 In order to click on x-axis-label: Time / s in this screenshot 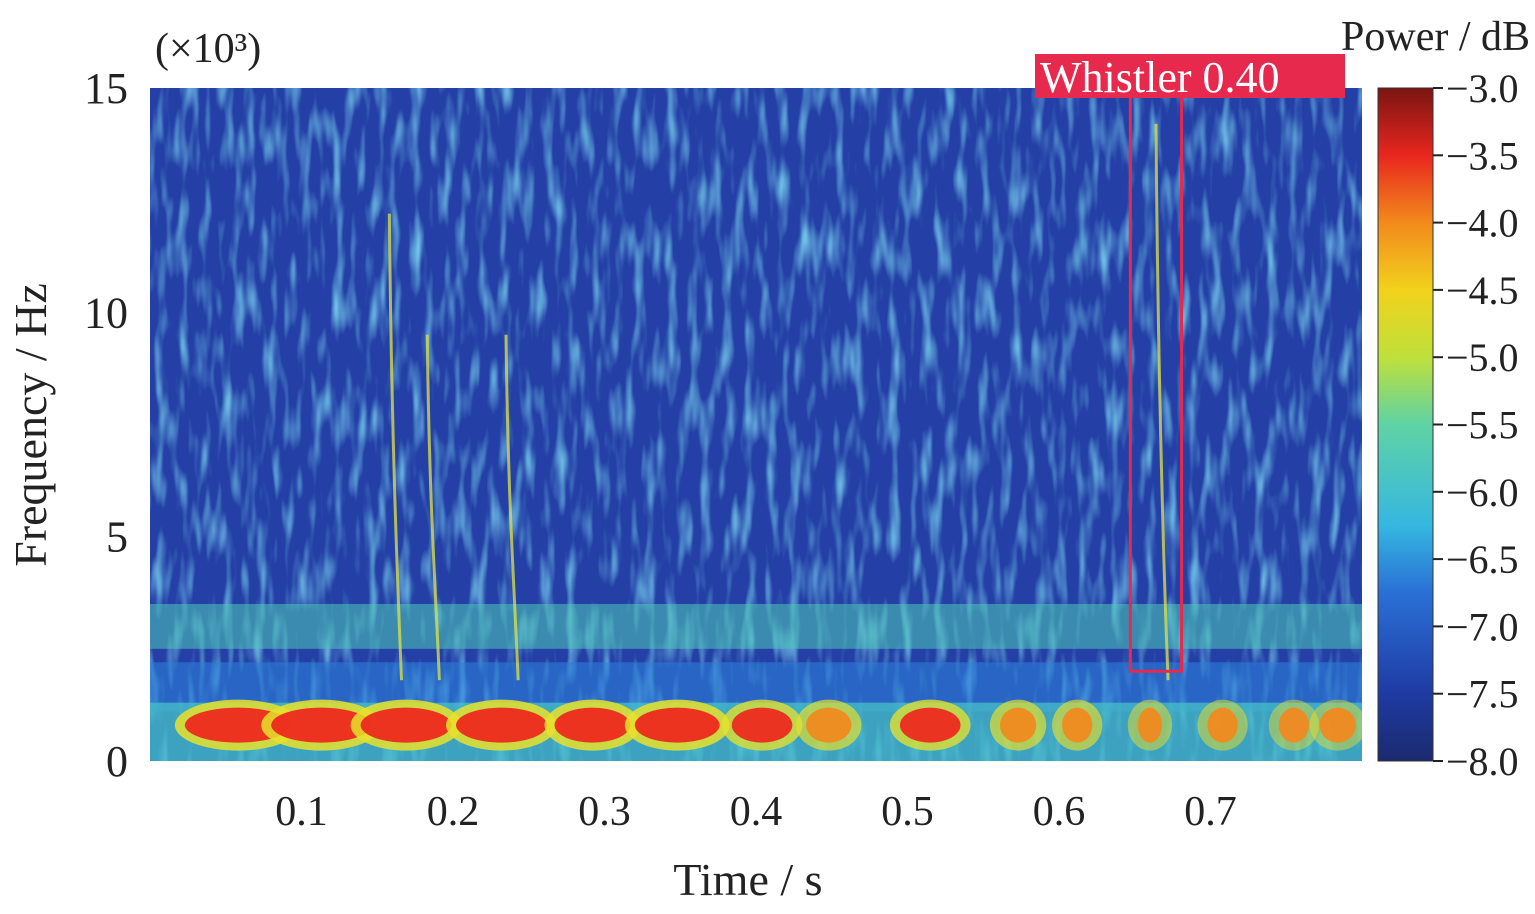, I will do `click(747, 879)`.